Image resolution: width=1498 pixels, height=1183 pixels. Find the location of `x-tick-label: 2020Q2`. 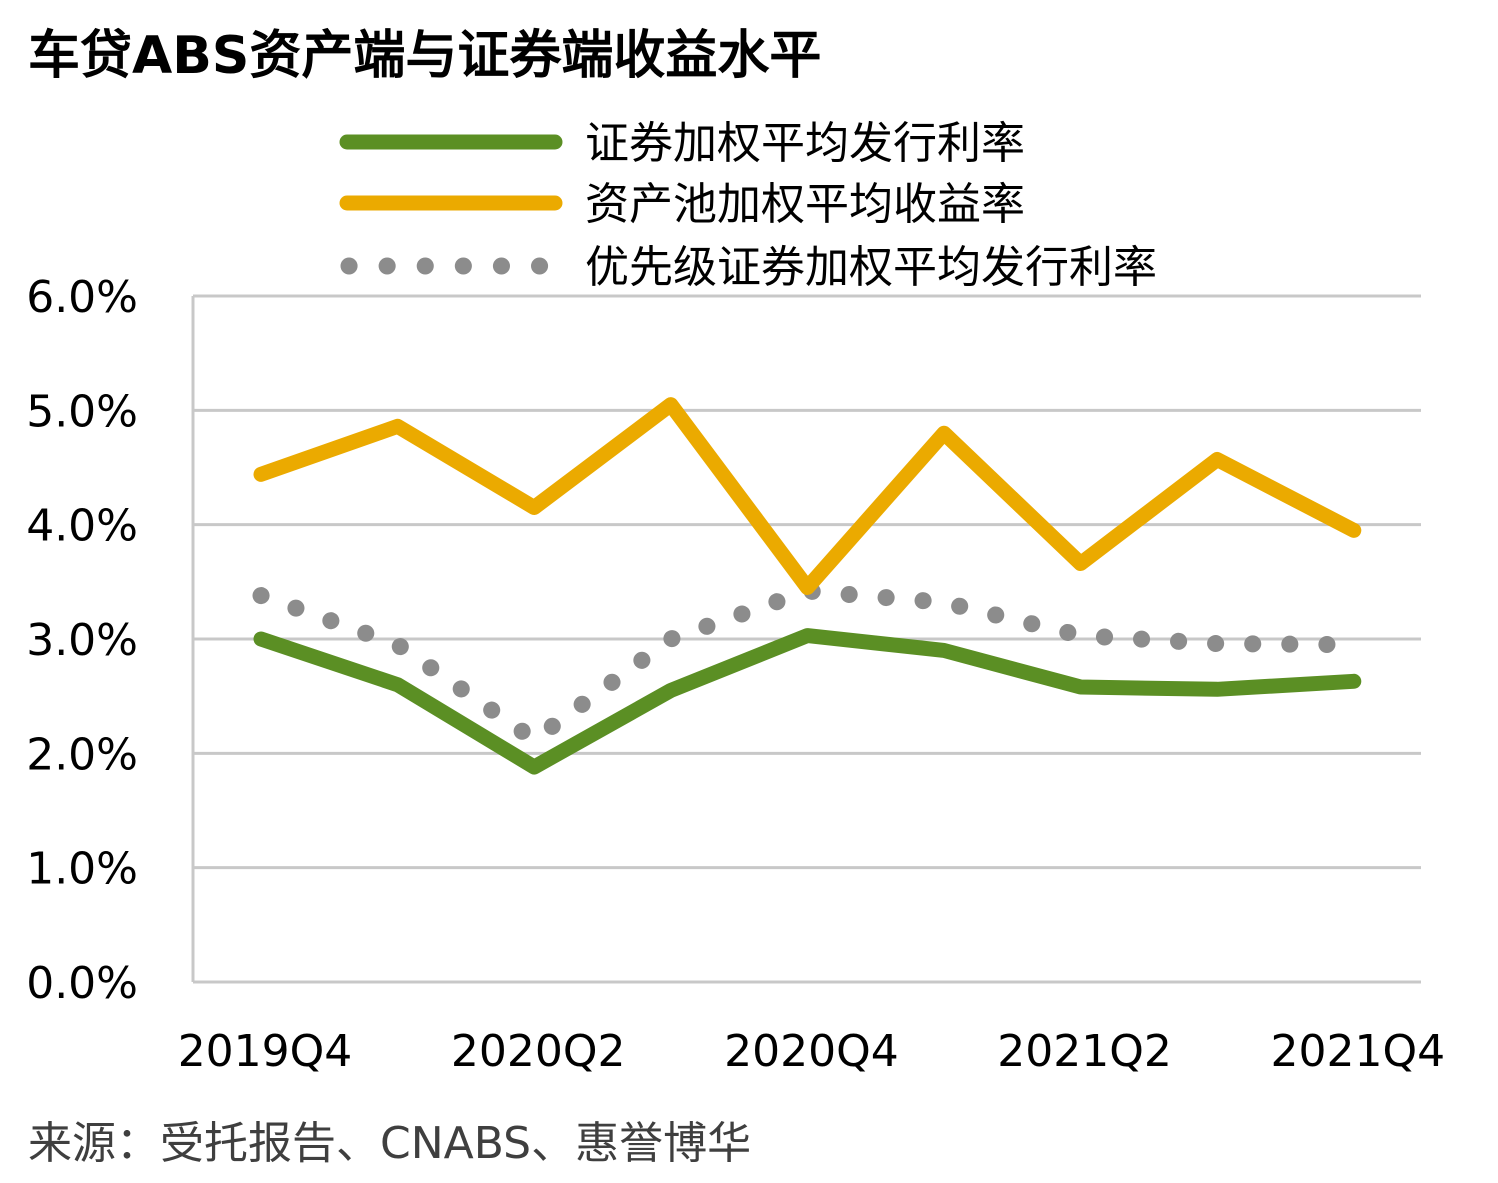

x-tick-label: 2020Q2 is located at coordinates (538, 1051).